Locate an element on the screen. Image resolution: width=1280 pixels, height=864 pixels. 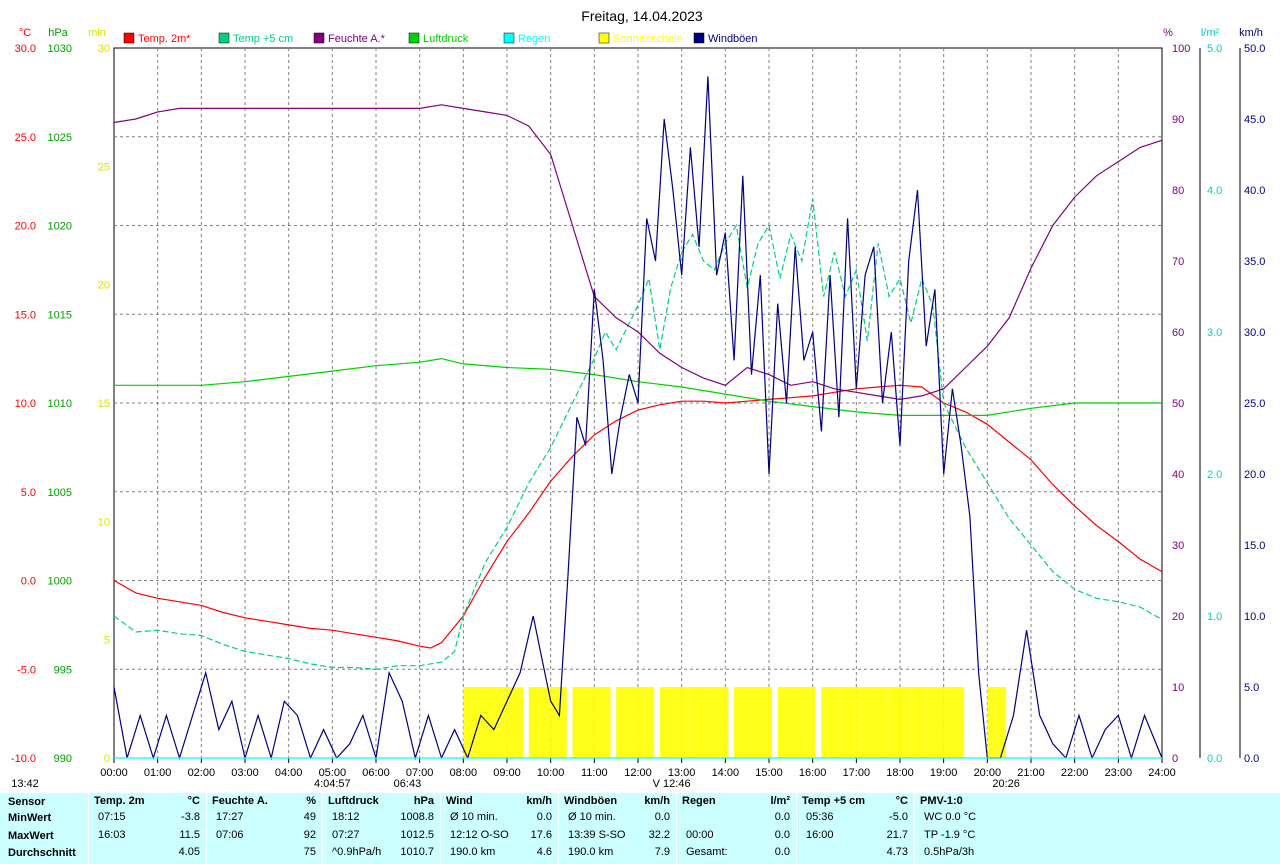
humidity-tick-label: 50 is located at coordinates (1178, 404).